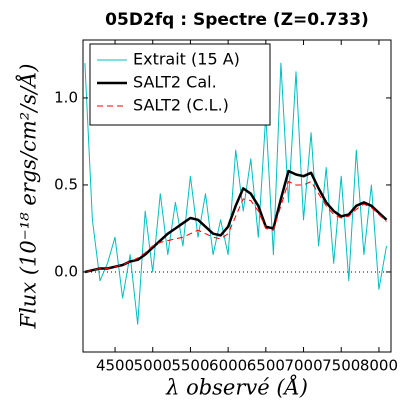  Describe the element at coordinates (66, 271) in the screenshot. I see `y-tick-label: 0.0` at that location.